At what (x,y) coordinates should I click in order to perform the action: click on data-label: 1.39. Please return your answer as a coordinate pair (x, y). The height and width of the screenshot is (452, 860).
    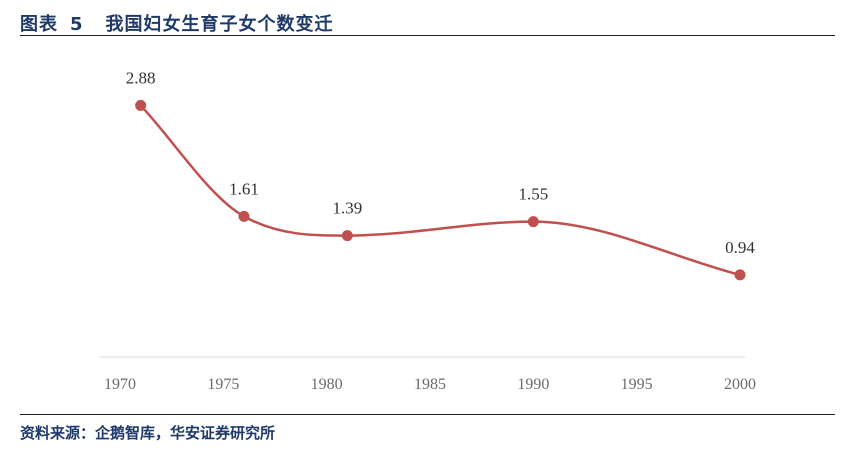
    Looking at the image, I should click on (347, 208).